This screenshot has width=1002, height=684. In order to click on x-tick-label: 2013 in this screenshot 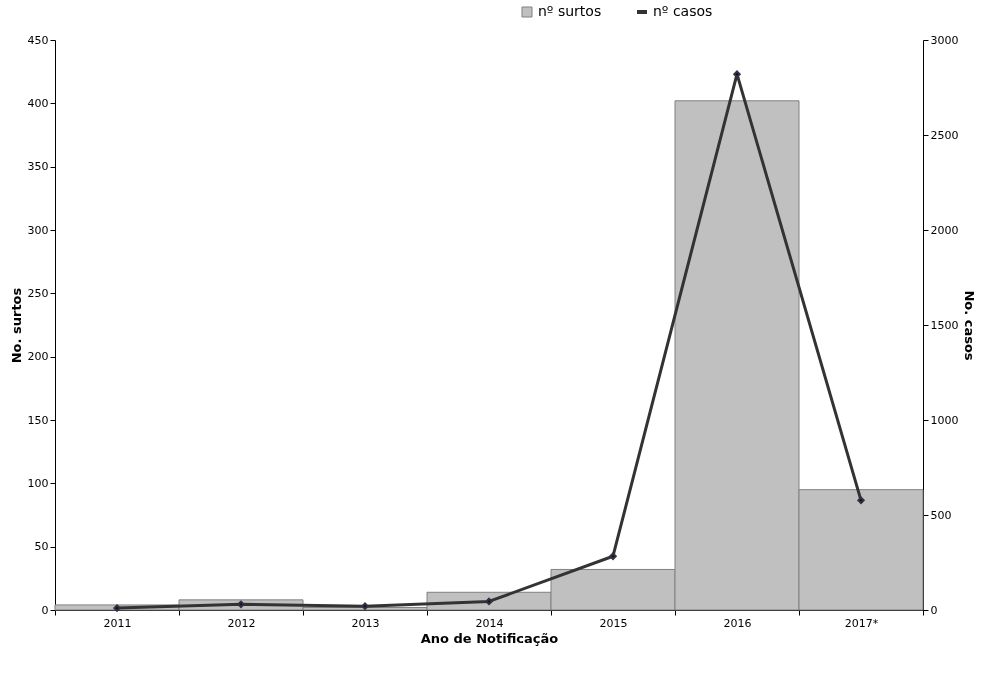, I will do `click(365, 623)`.